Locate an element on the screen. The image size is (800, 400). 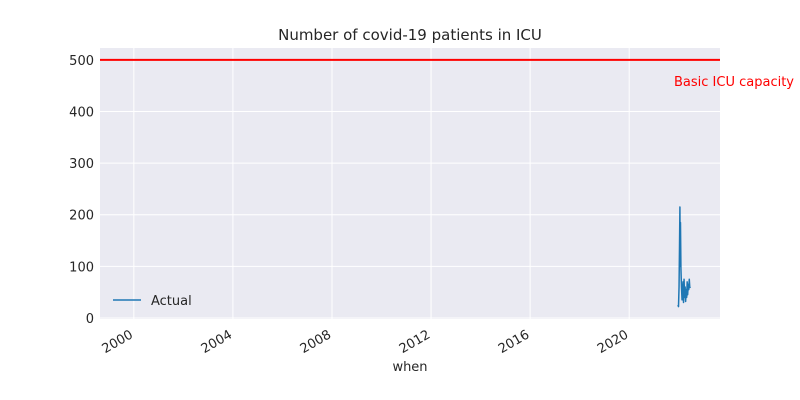
legend-label: Actual is located at coordinates (171, 301).